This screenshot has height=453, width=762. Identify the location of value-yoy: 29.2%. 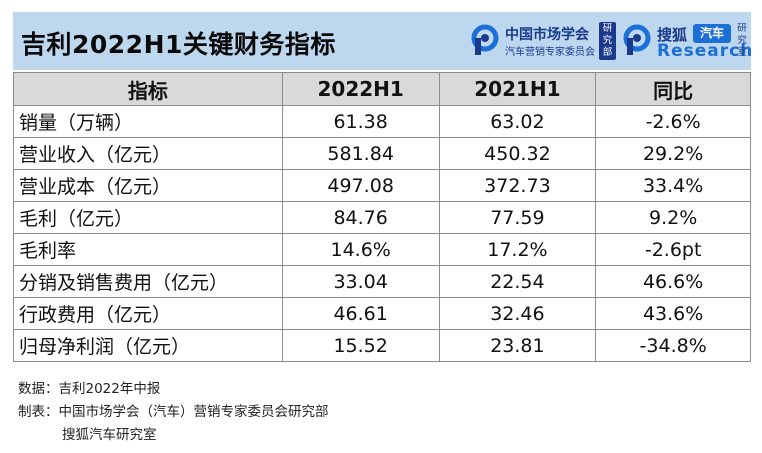
(673, 153).